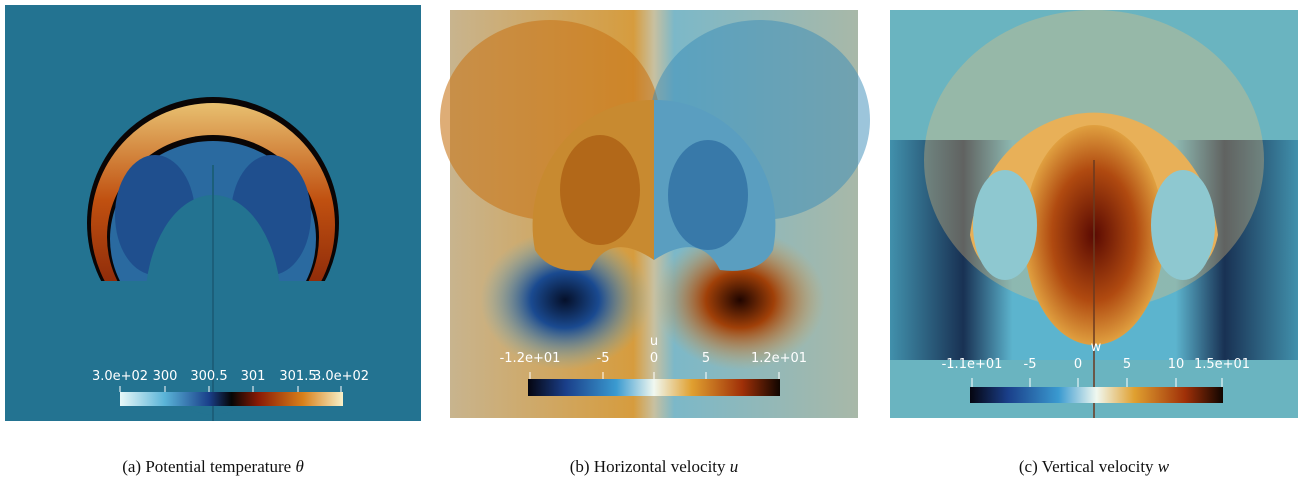  What do you see at coordinates (654, 341) in the screenshot?
I see `colorbar-title: u` at bounding box center [654, 341].